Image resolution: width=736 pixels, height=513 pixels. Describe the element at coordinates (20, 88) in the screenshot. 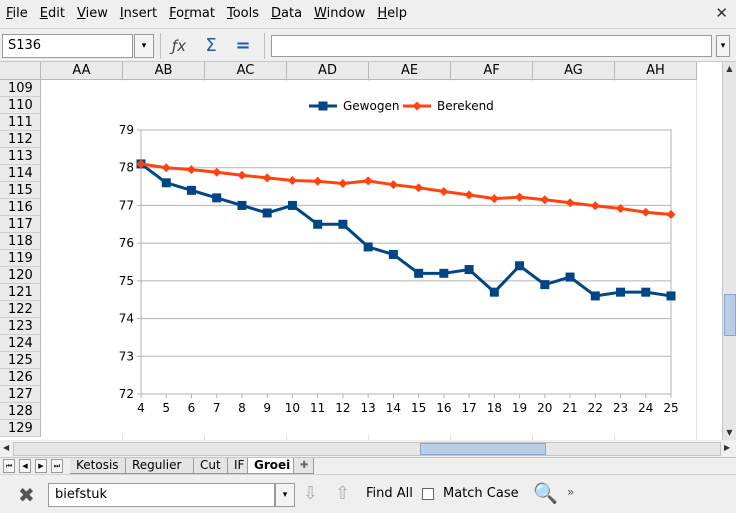

I see `row-header-109: 109` at that location.